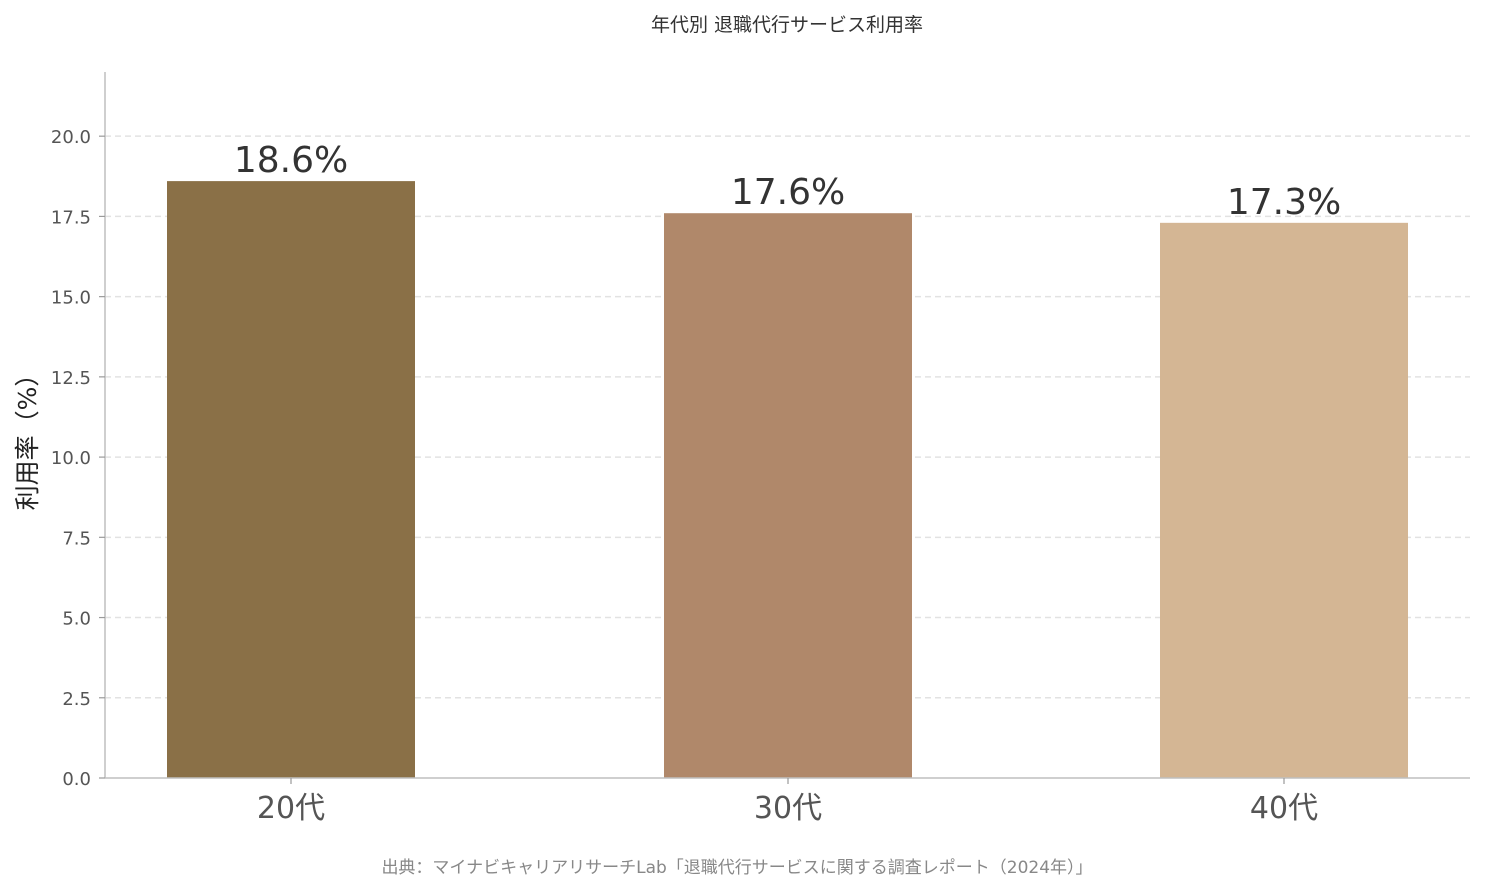 The height and width of the screenshot is (894, 1485). What do you see at coordinates (788, 192) in the screenshot?
I see `data-label: 17.6%` at bounding box center [788, 192].